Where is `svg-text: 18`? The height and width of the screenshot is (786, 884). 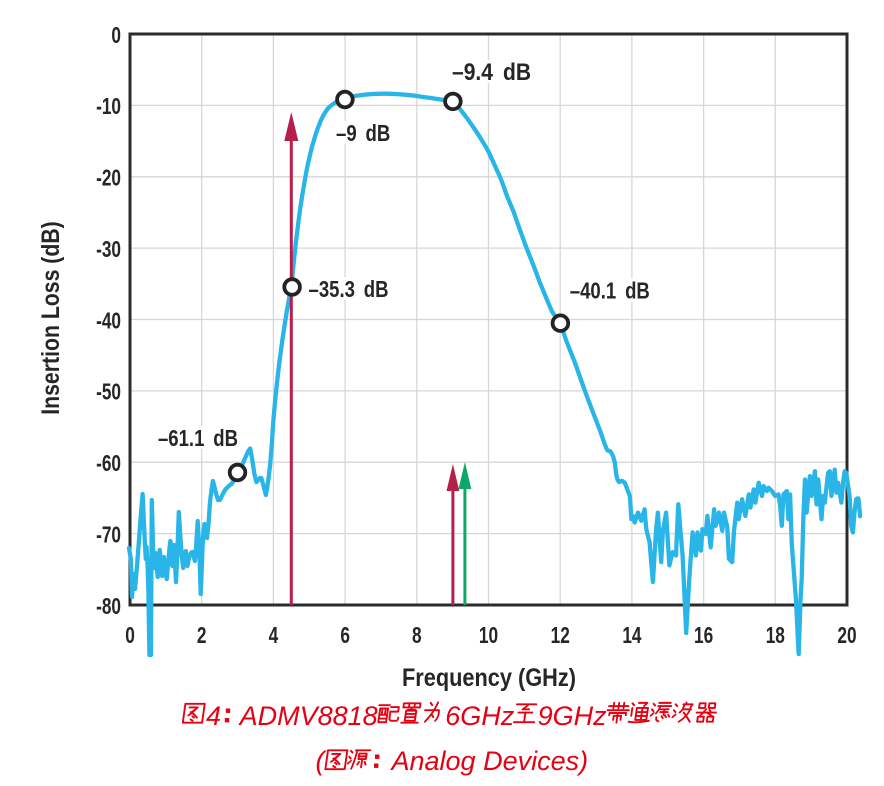 svg-text: 18 is located at coordinates (775, 636).